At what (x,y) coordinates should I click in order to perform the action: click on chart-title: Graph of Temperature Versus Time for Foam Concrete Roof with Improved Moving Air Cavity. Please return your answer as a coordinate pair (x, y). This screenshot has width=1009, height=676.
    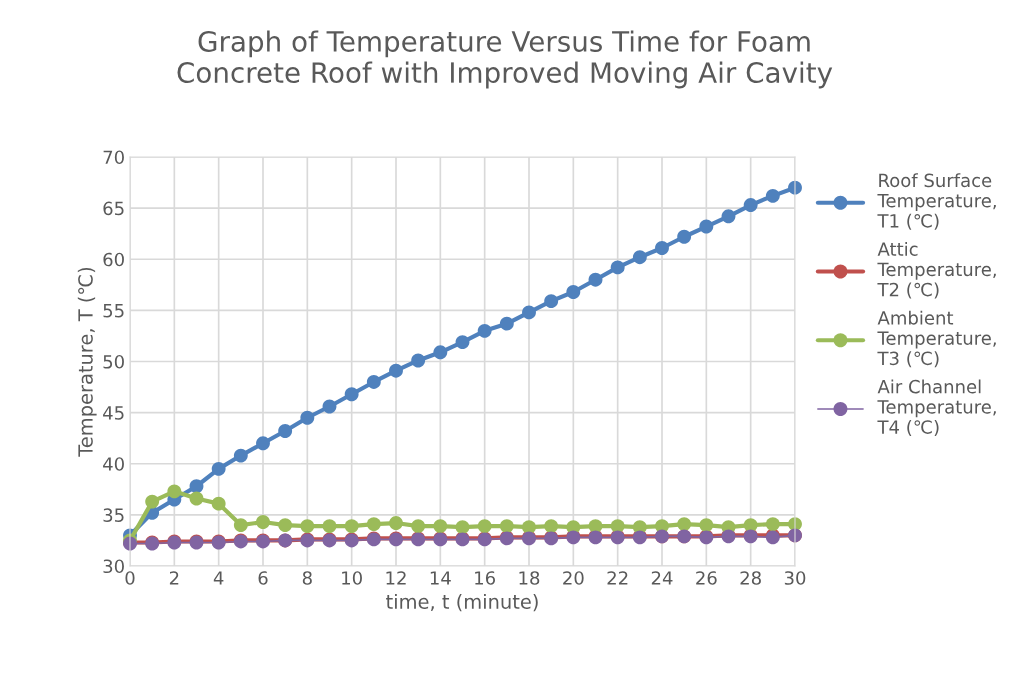
    Looking at the image, I should click on (505, 59).